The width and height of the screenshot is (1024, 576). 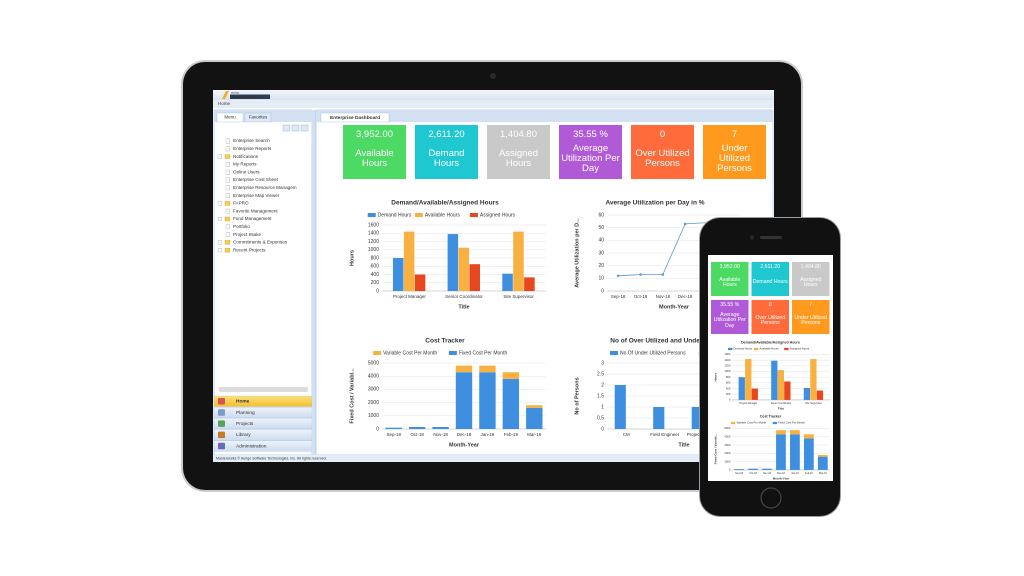 What do you see at coordinates (440, 434) in the screenshot?
I see `x-tick-label: Nov-18` at bounding box center [440, 434].